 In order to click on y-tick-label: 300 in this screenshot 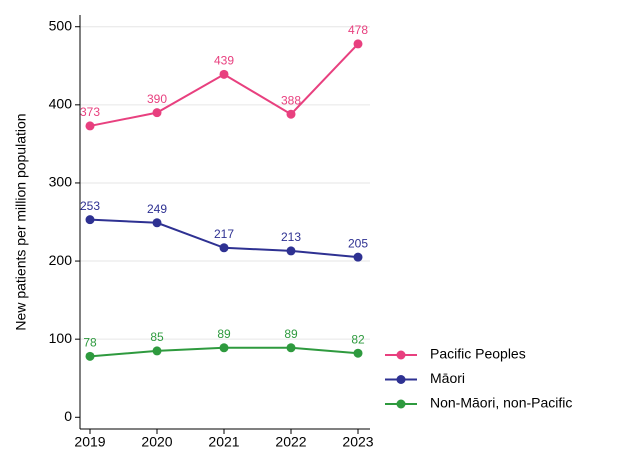, I will do `click(61, 182)`.